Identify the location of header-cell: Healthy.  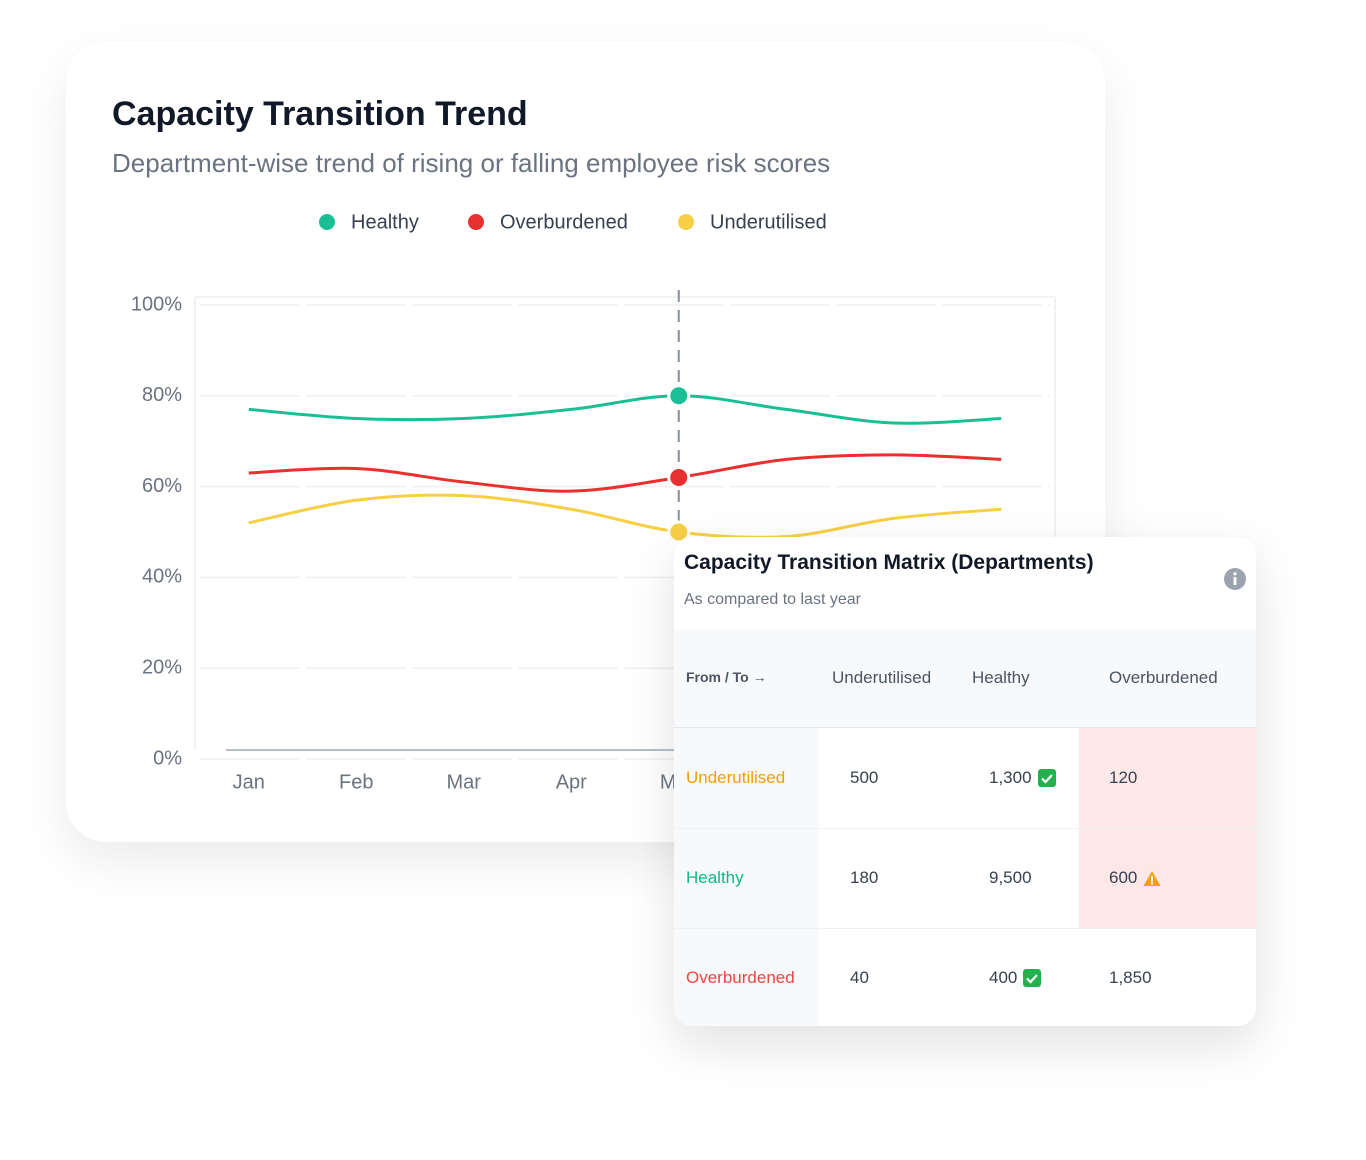
(1001, 677).